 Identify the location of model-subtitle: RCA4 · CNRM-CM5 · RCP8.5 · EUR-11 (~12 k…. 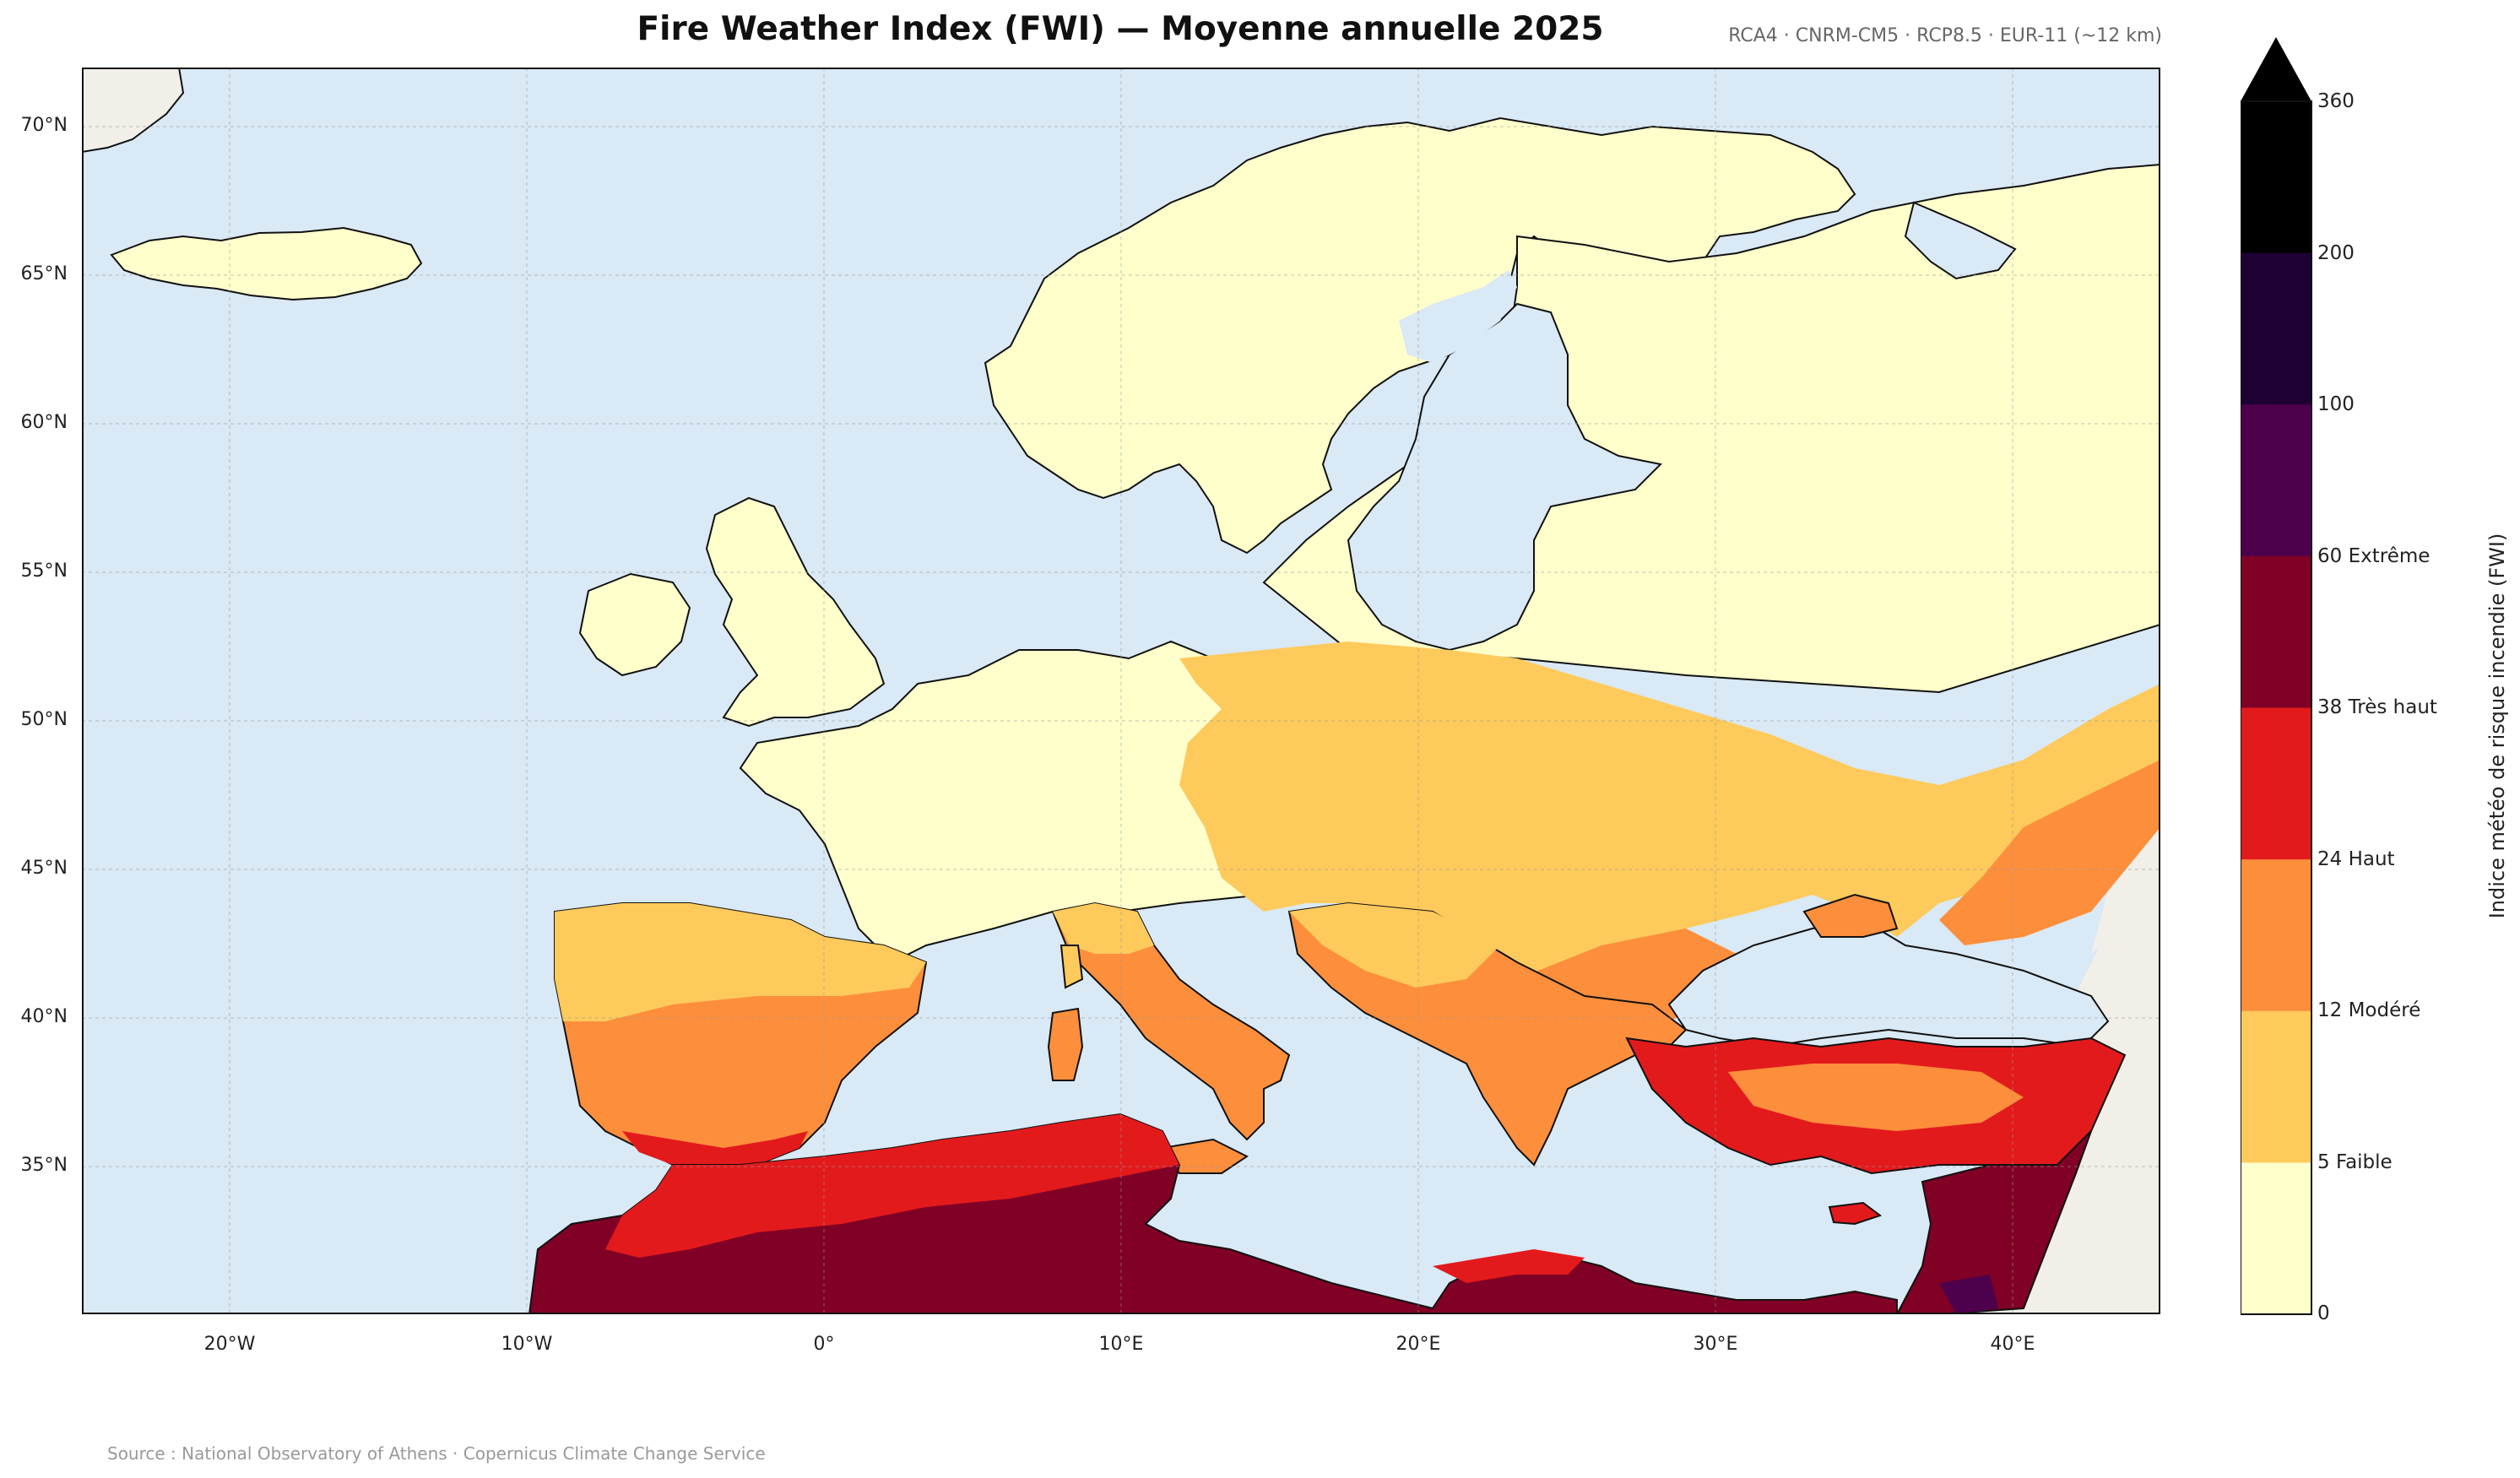
(1945, 35).